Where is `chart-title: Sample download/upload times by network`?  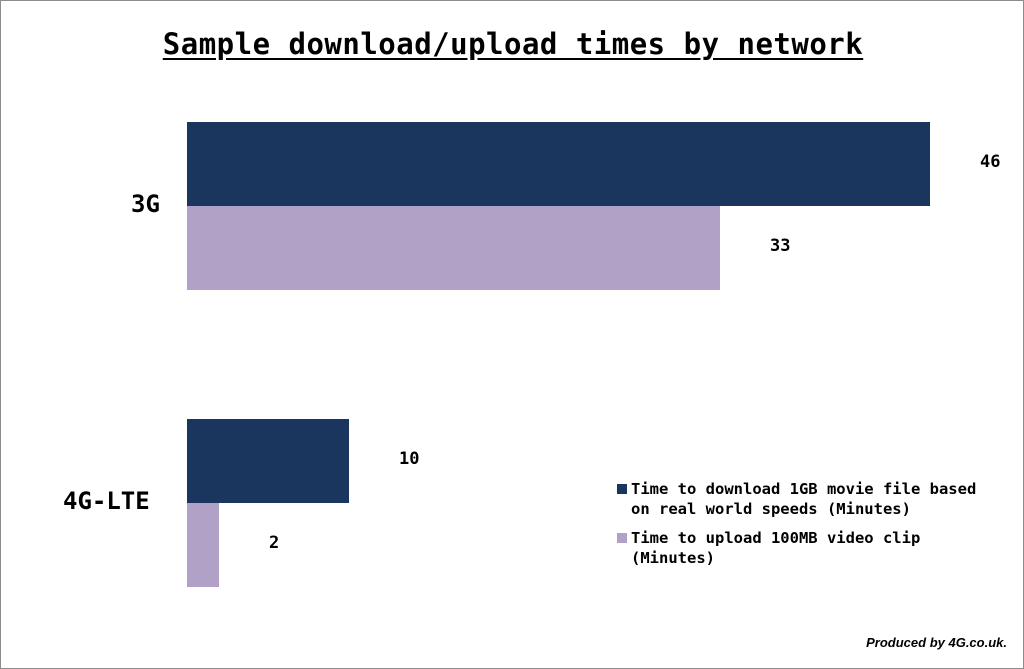 chart-title: Sample download/upload times by network is located at coordinates (513, 44).